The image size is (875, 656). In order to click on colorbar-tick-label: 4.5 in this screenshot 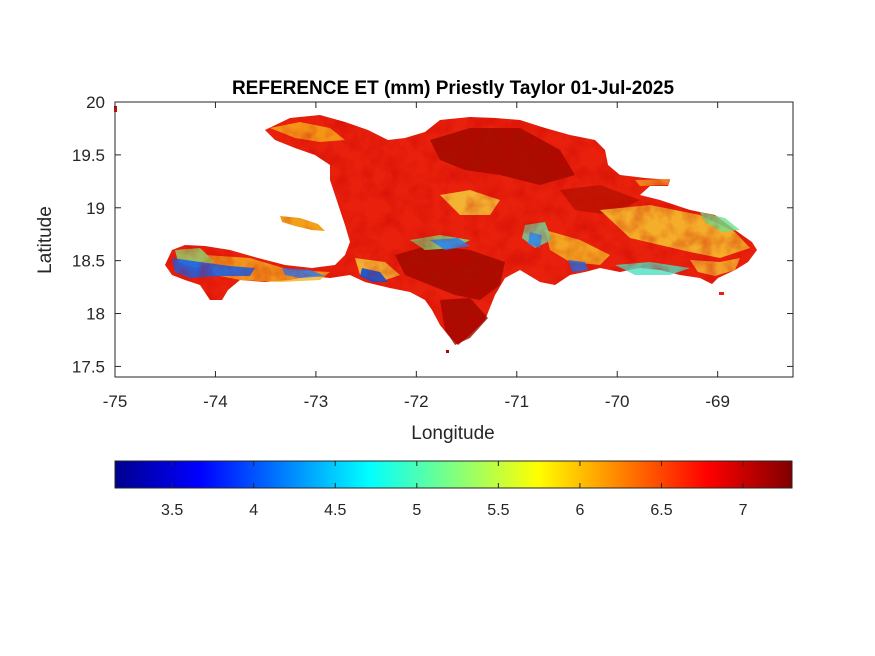, I will do `click(335, 510)`.